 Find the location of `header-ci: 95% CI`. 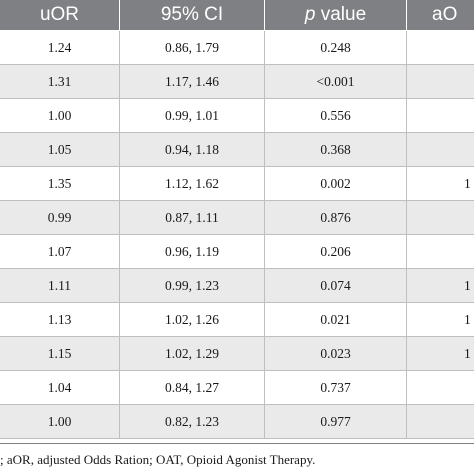

header-ci: 95% CI is located at coordinates (192, 14).